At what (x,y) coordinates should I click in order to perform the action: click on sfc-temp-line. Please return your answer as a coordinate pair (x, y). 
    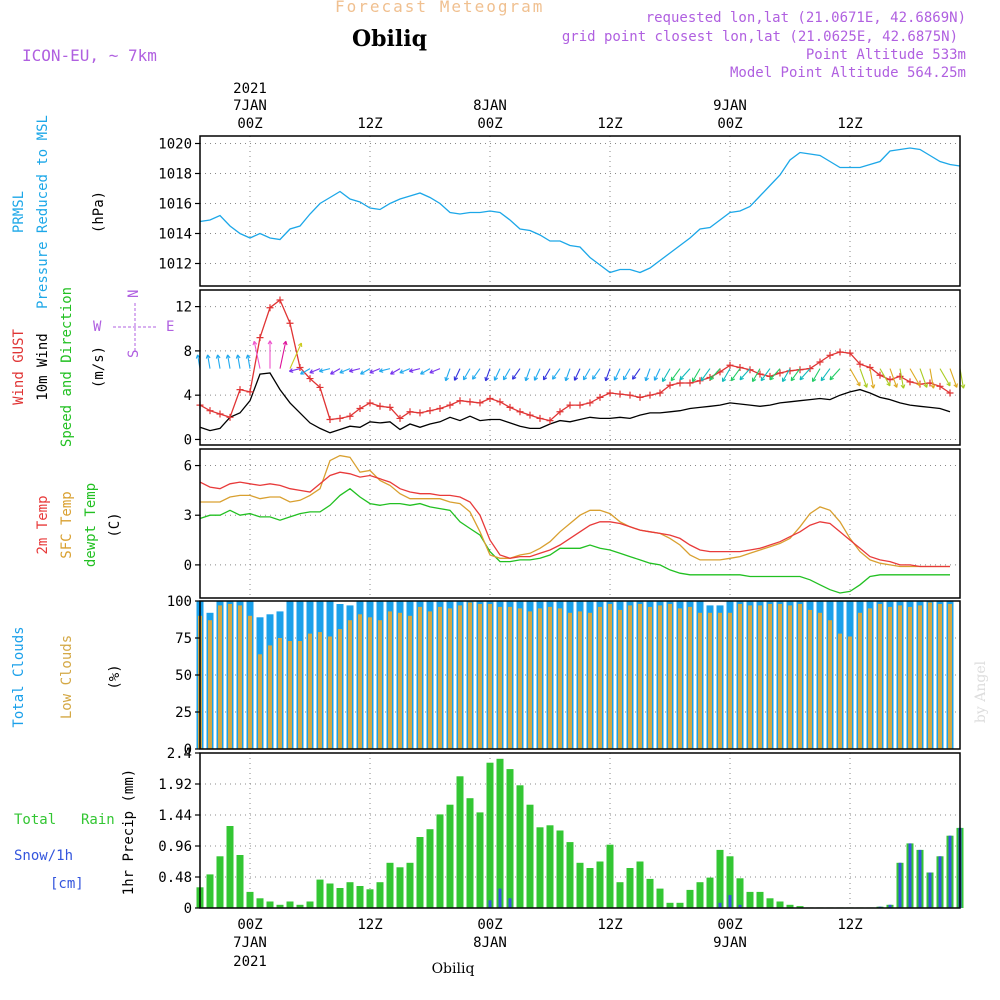
    Looking at the image, I should click on (575, 511).